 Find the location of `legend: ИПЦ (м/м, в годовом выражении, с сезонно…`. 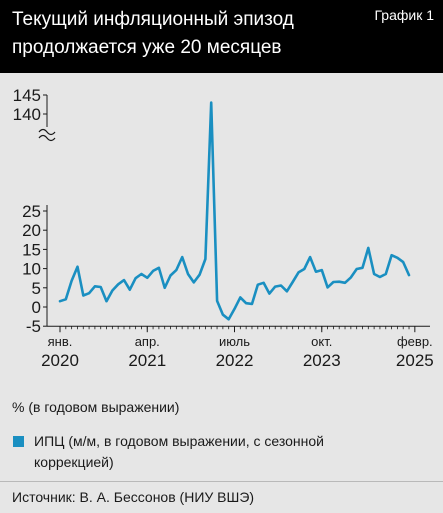

legend: ИПЦ (м/м, в годовом выражении, с сезонно… is located at coordinates (173, 452).